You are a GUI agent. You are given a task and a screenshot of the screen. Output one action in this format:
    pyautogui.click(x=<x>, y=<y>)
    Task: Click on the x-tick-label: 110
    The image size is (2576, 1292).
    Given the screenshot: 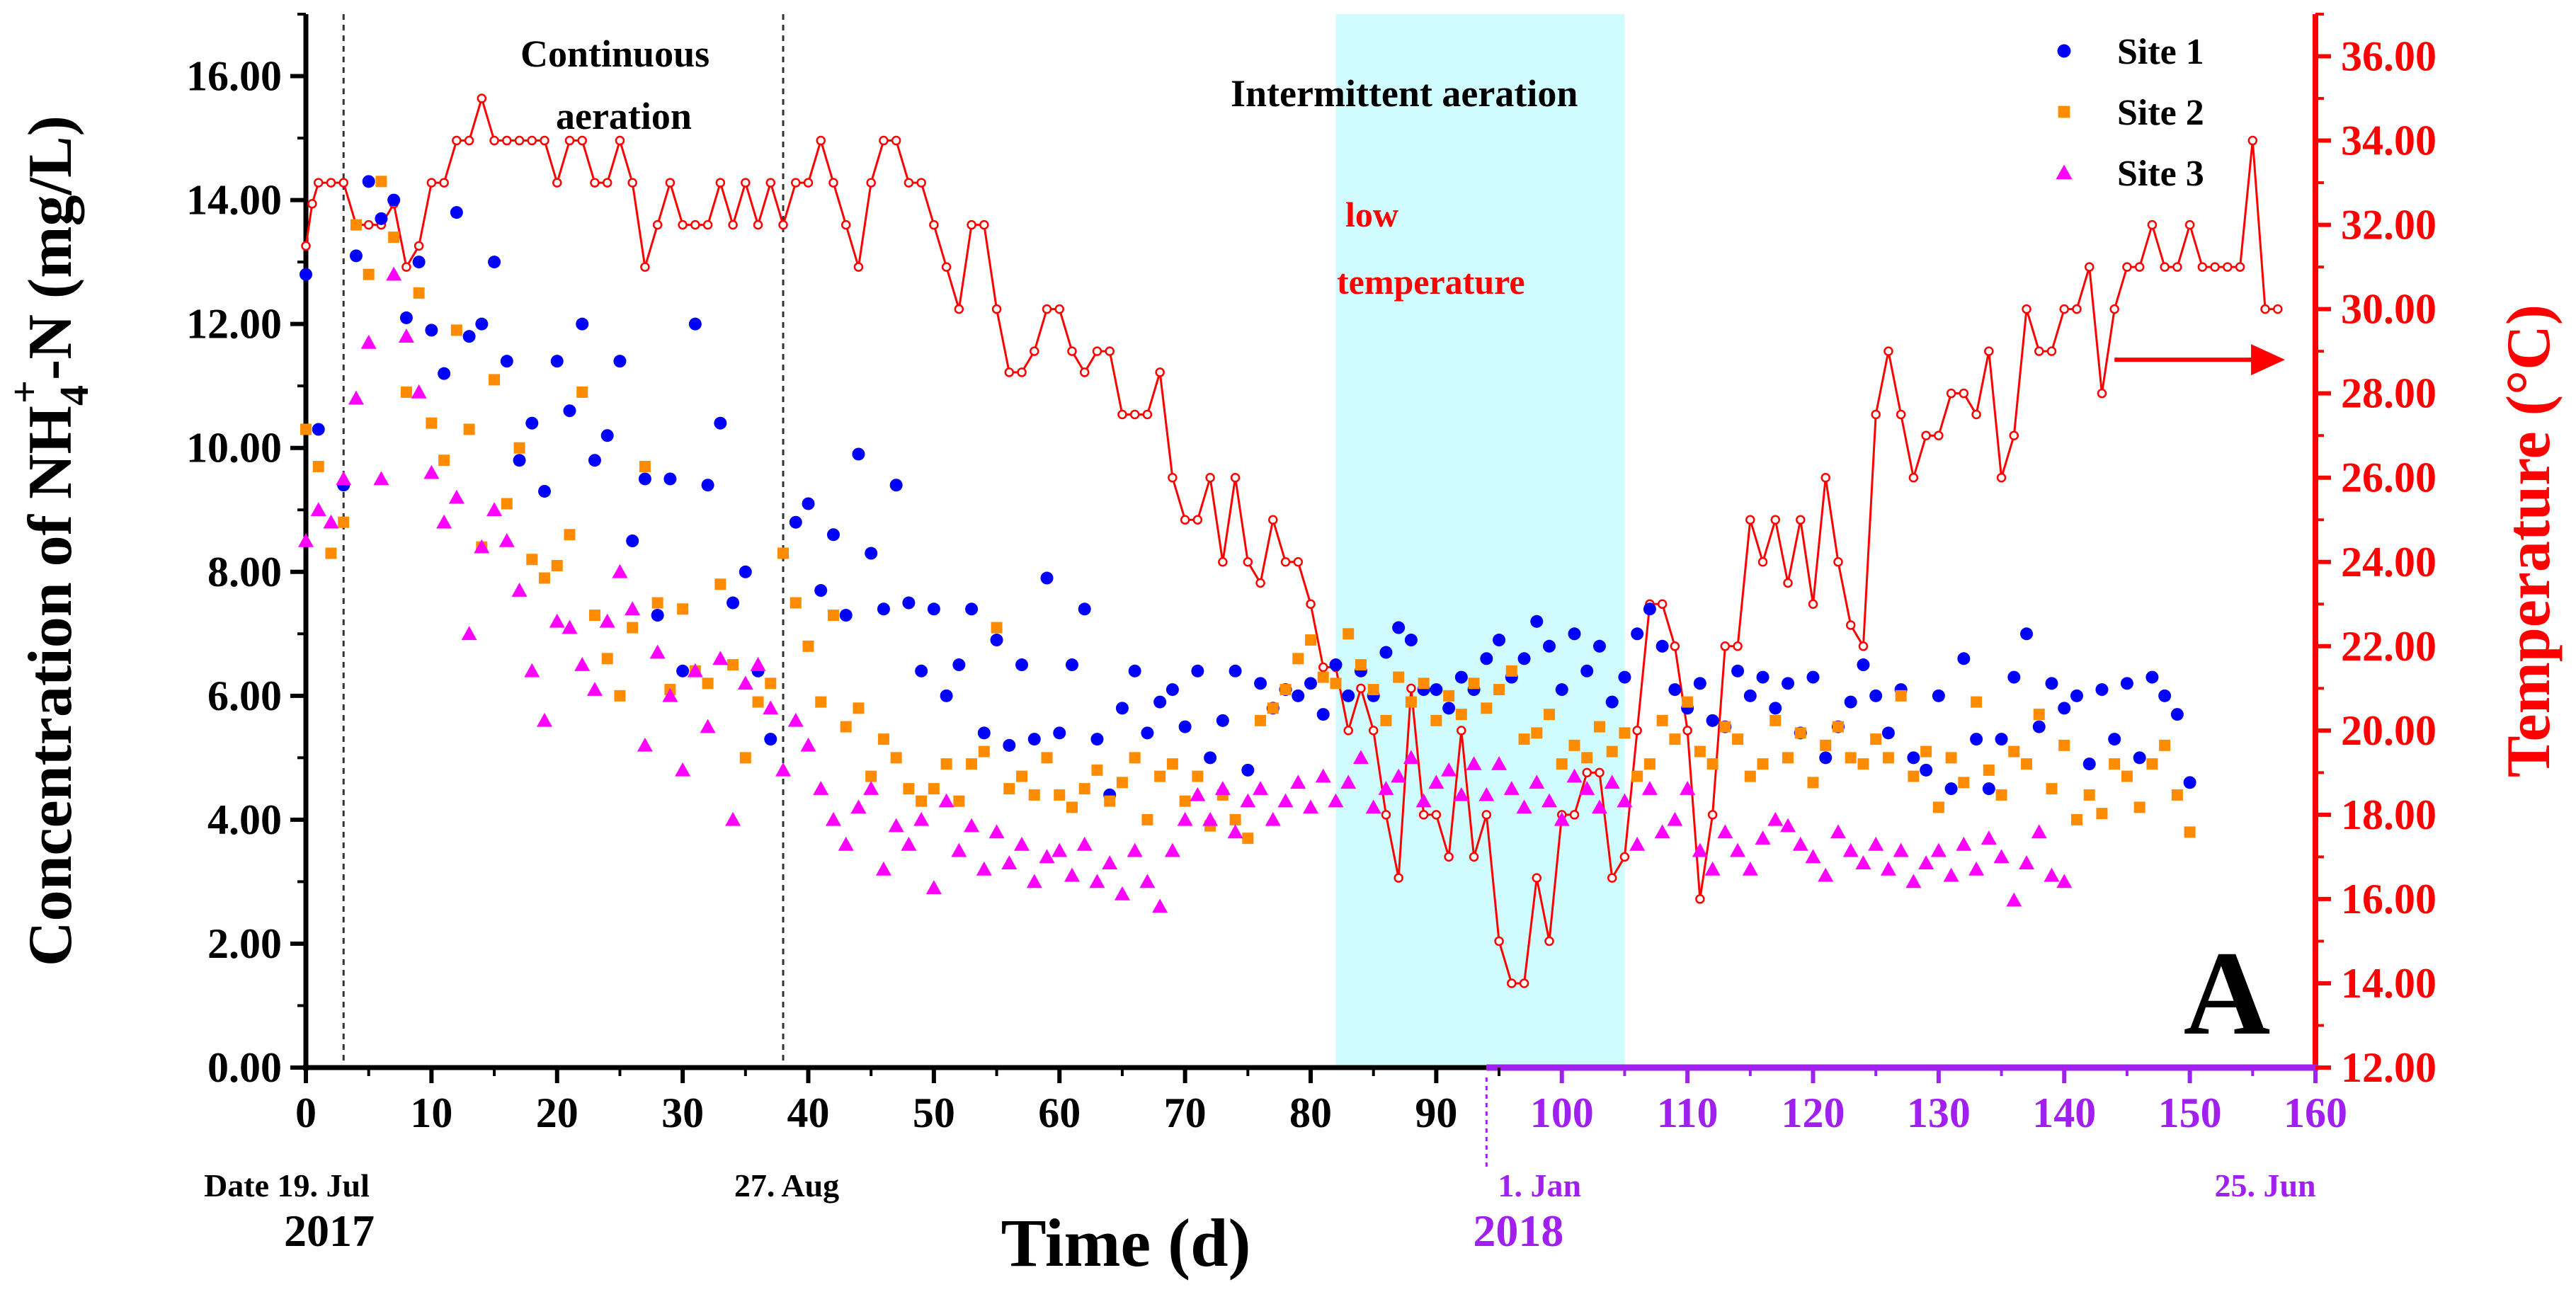 What is the action you would take?
    pyautogui.click(x=1688, y=1113)
    